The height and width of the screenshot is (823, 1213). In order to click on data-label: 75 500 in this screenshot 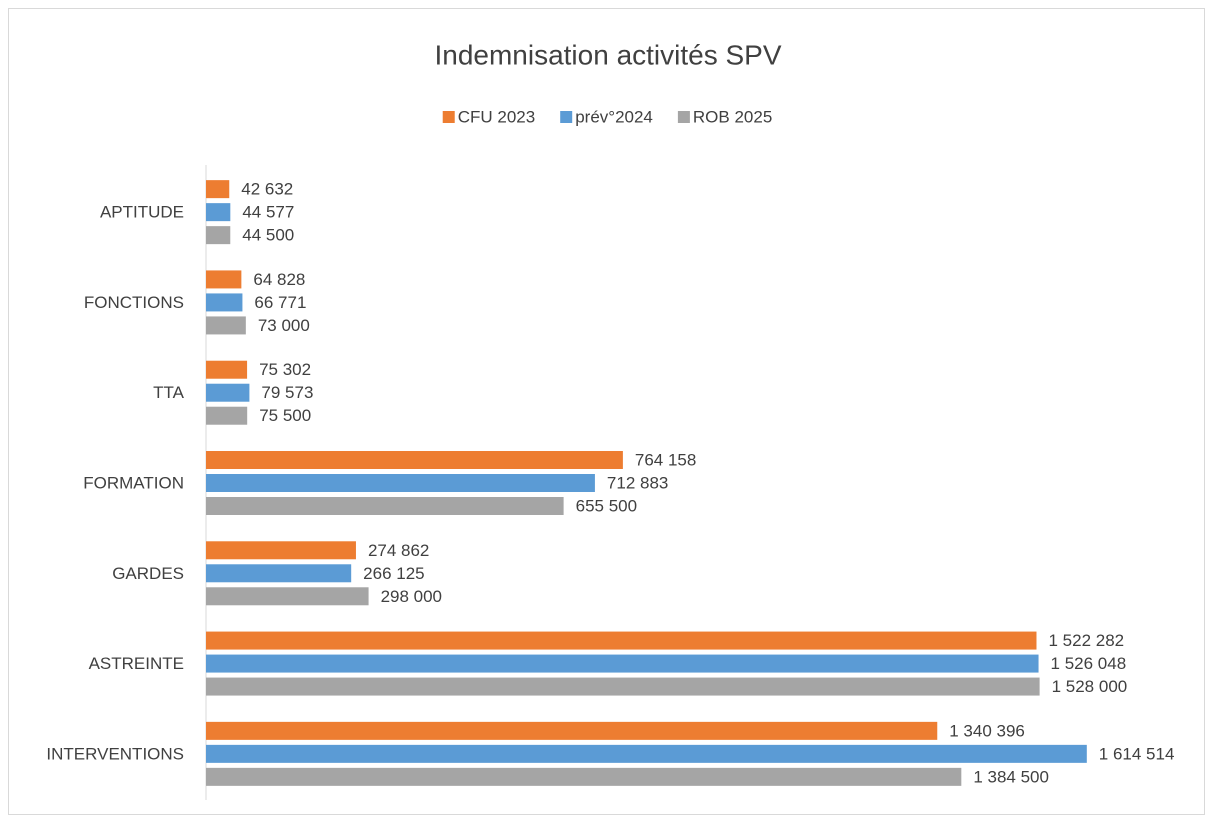, I will do `click(285, 415)`.